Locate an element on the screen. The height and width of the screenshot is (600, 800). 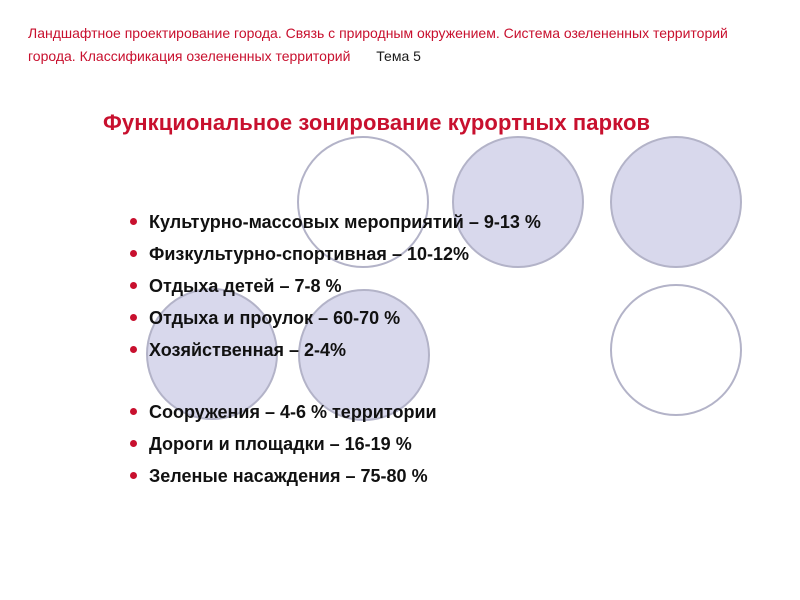
list-item: Дороги и площадки – 16-19 % is located at coordinates (334, 444).